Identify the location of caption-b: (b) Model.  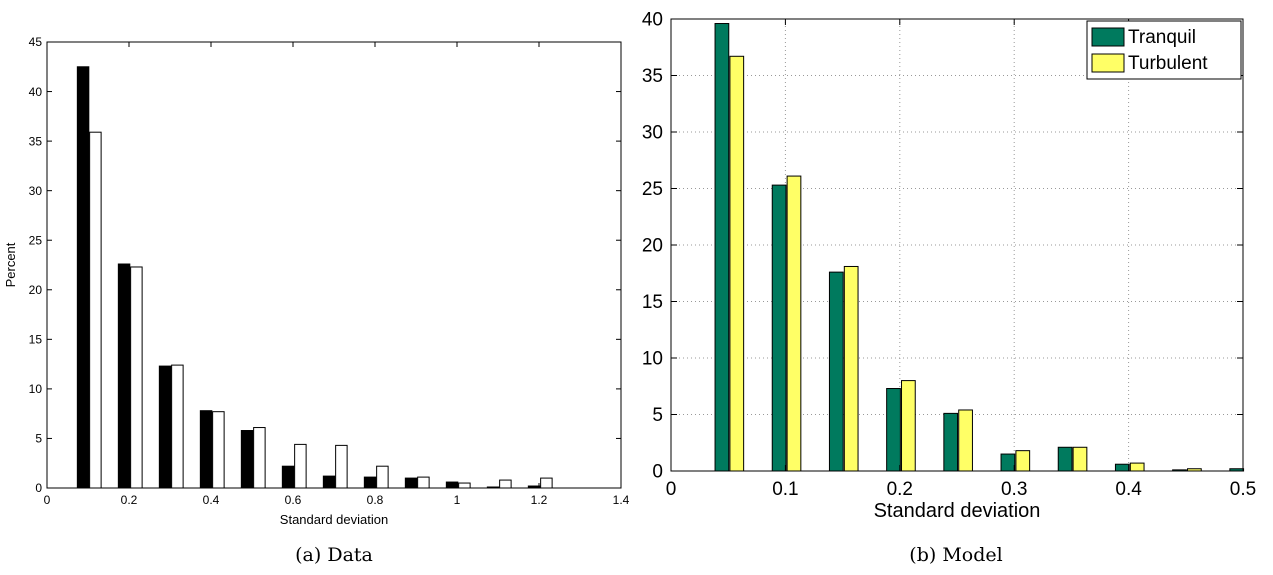
(955, 555).